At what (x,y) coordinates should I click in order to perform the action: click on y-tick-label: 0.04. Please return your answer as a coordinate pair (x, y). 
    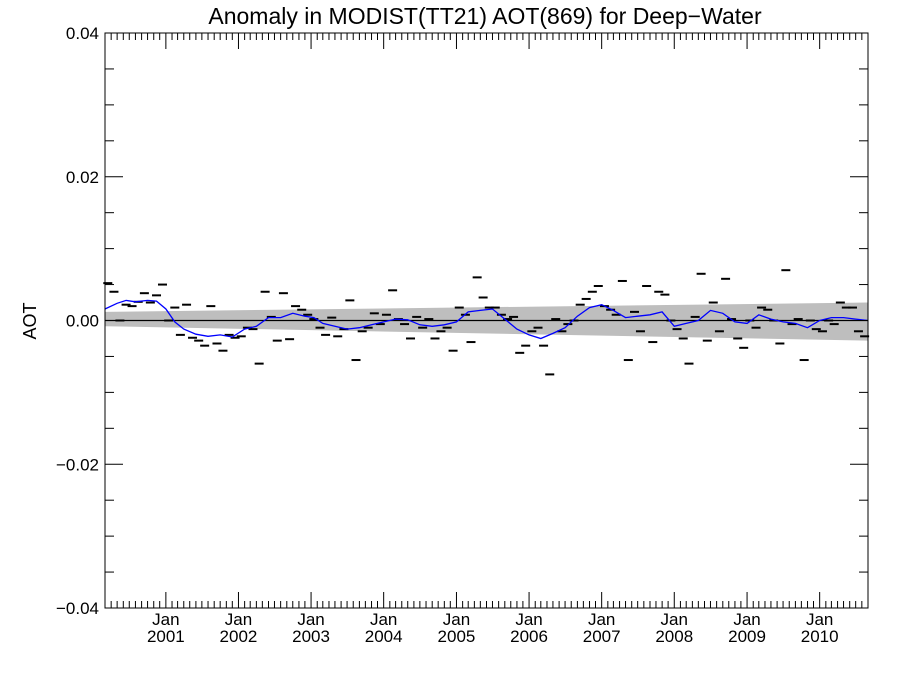
    Looking at the image, I should click on (82, 33).